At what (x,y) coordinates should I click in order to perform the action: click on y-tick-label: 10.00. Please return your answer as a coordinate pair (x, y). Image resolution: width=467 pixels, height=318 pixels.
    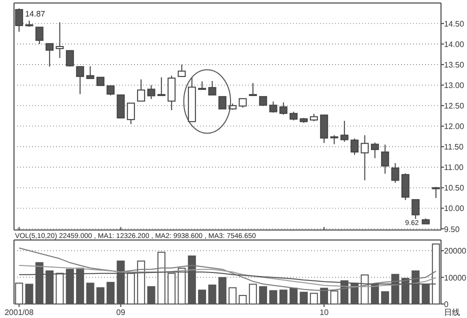
    Looking at the image, I should click on (454, 209).